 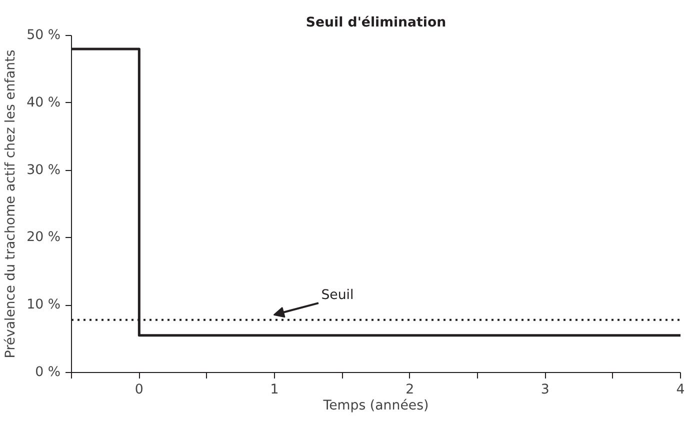 I want to click on x-tick-label: 4, so click(x=680, y=390).